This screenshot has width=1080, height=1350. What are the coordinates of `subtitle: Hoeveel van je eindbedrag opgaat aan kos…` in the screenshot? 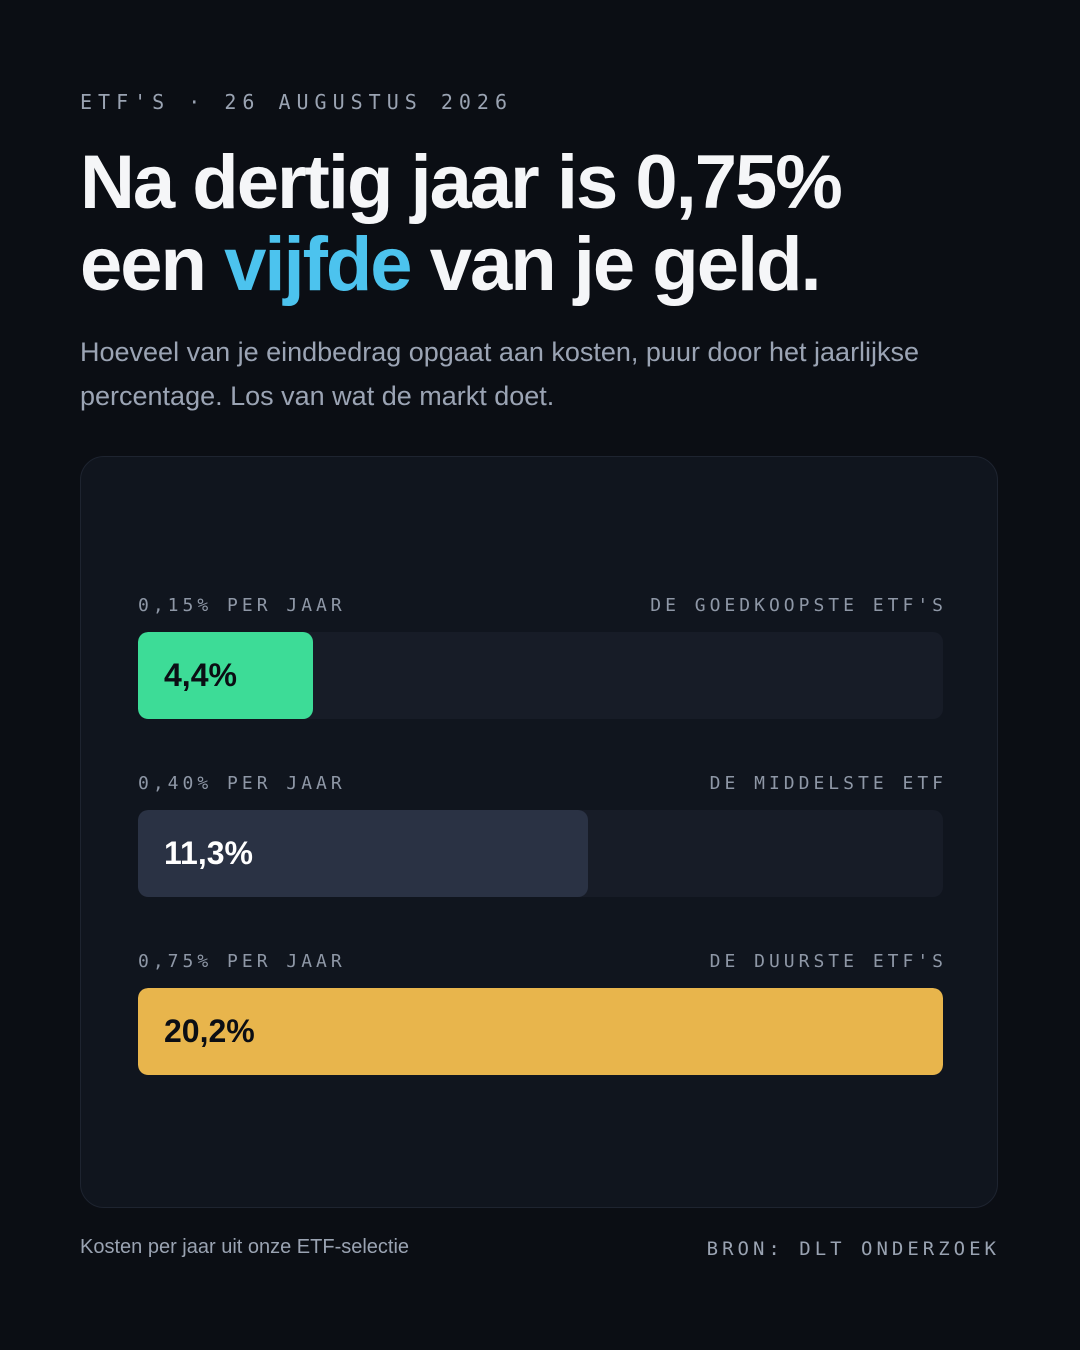 It's located at (500, 374).